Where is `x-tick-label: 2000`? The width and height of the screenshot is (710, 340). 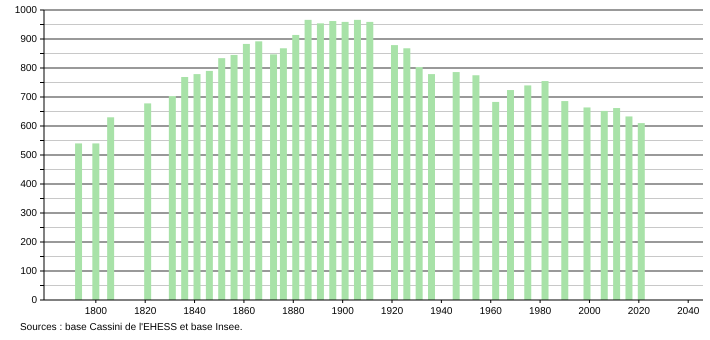 x-tick-label: 2000 is located at coordinates (590, 312).